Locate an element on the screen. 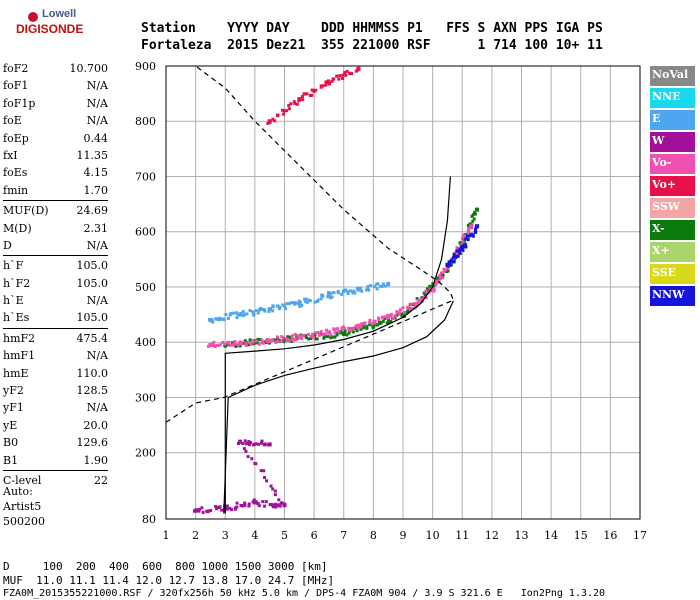  param-name: B0 is located at coordinates (11, 443).